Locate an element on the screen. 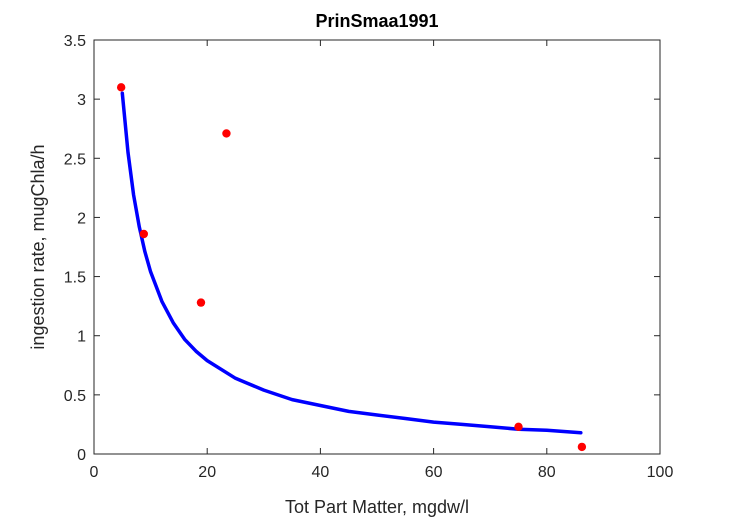 The image size is (729, 521). x-tick-label: 100 is located at coordinates (660, 472).